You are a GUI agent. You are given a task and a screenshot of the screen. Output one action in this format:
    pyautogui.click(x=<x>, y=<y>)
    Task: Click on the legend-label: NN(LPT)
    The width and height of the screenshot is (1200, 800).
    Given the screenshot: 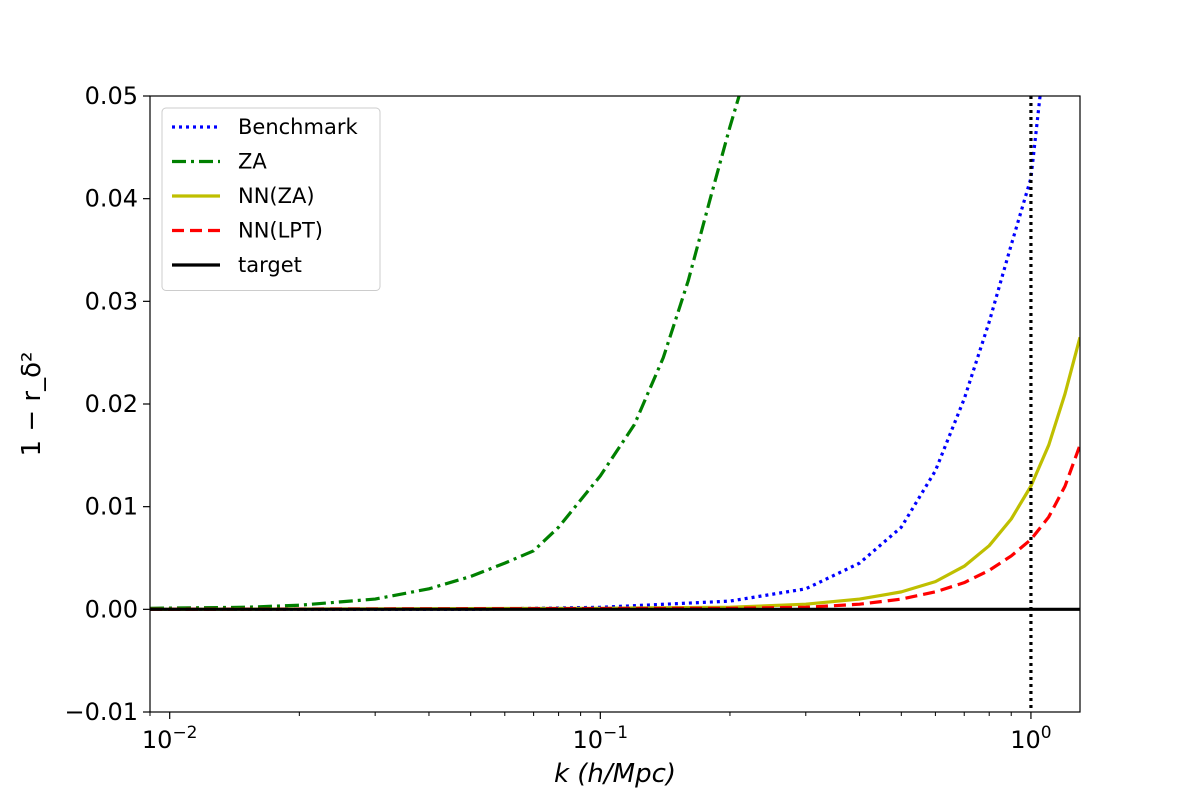 What is the action you would take?
    pyautogui.click(x=280, y=231)
    